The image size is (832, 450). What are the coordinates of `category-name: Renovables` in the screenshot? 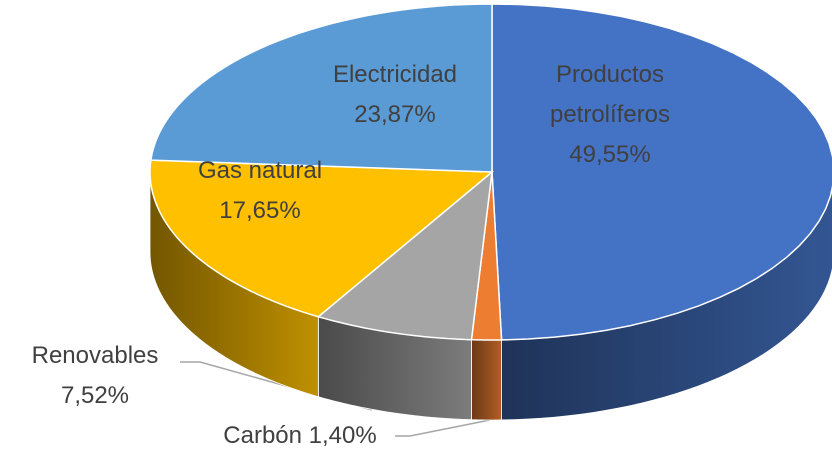 It's located at (95, 355).